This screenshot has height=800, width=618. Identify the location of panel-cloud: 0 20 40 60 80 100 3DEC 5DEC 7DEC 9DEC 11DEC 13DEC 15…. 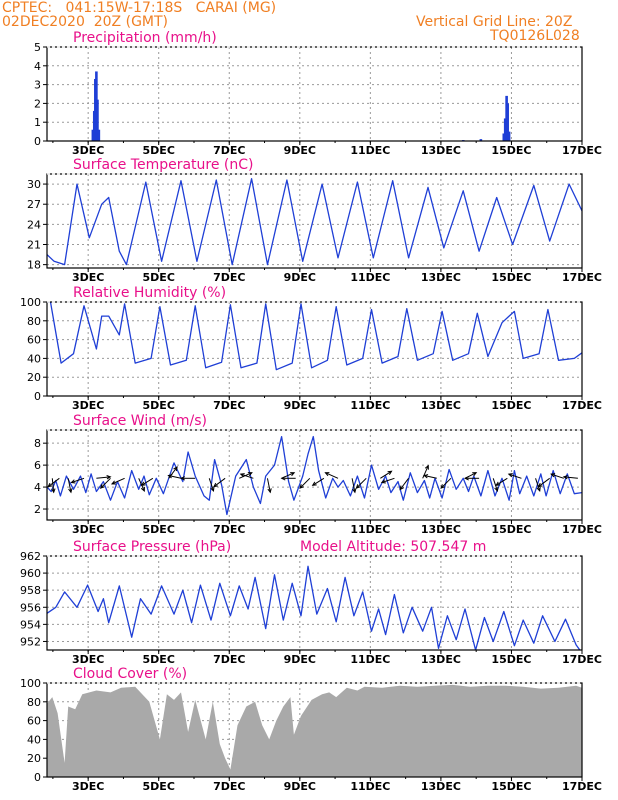
(311, 729).